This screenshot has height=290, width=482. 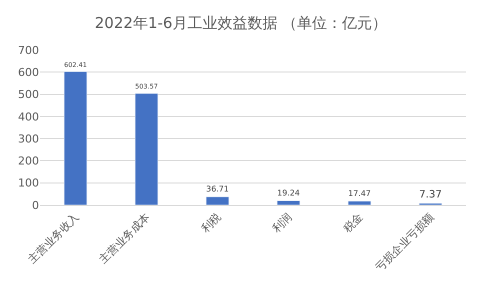 What do you see at coordinates (211, 223) in the screenshot?
I see `x-tick-label: 利税` at bounding box center [211, 223].